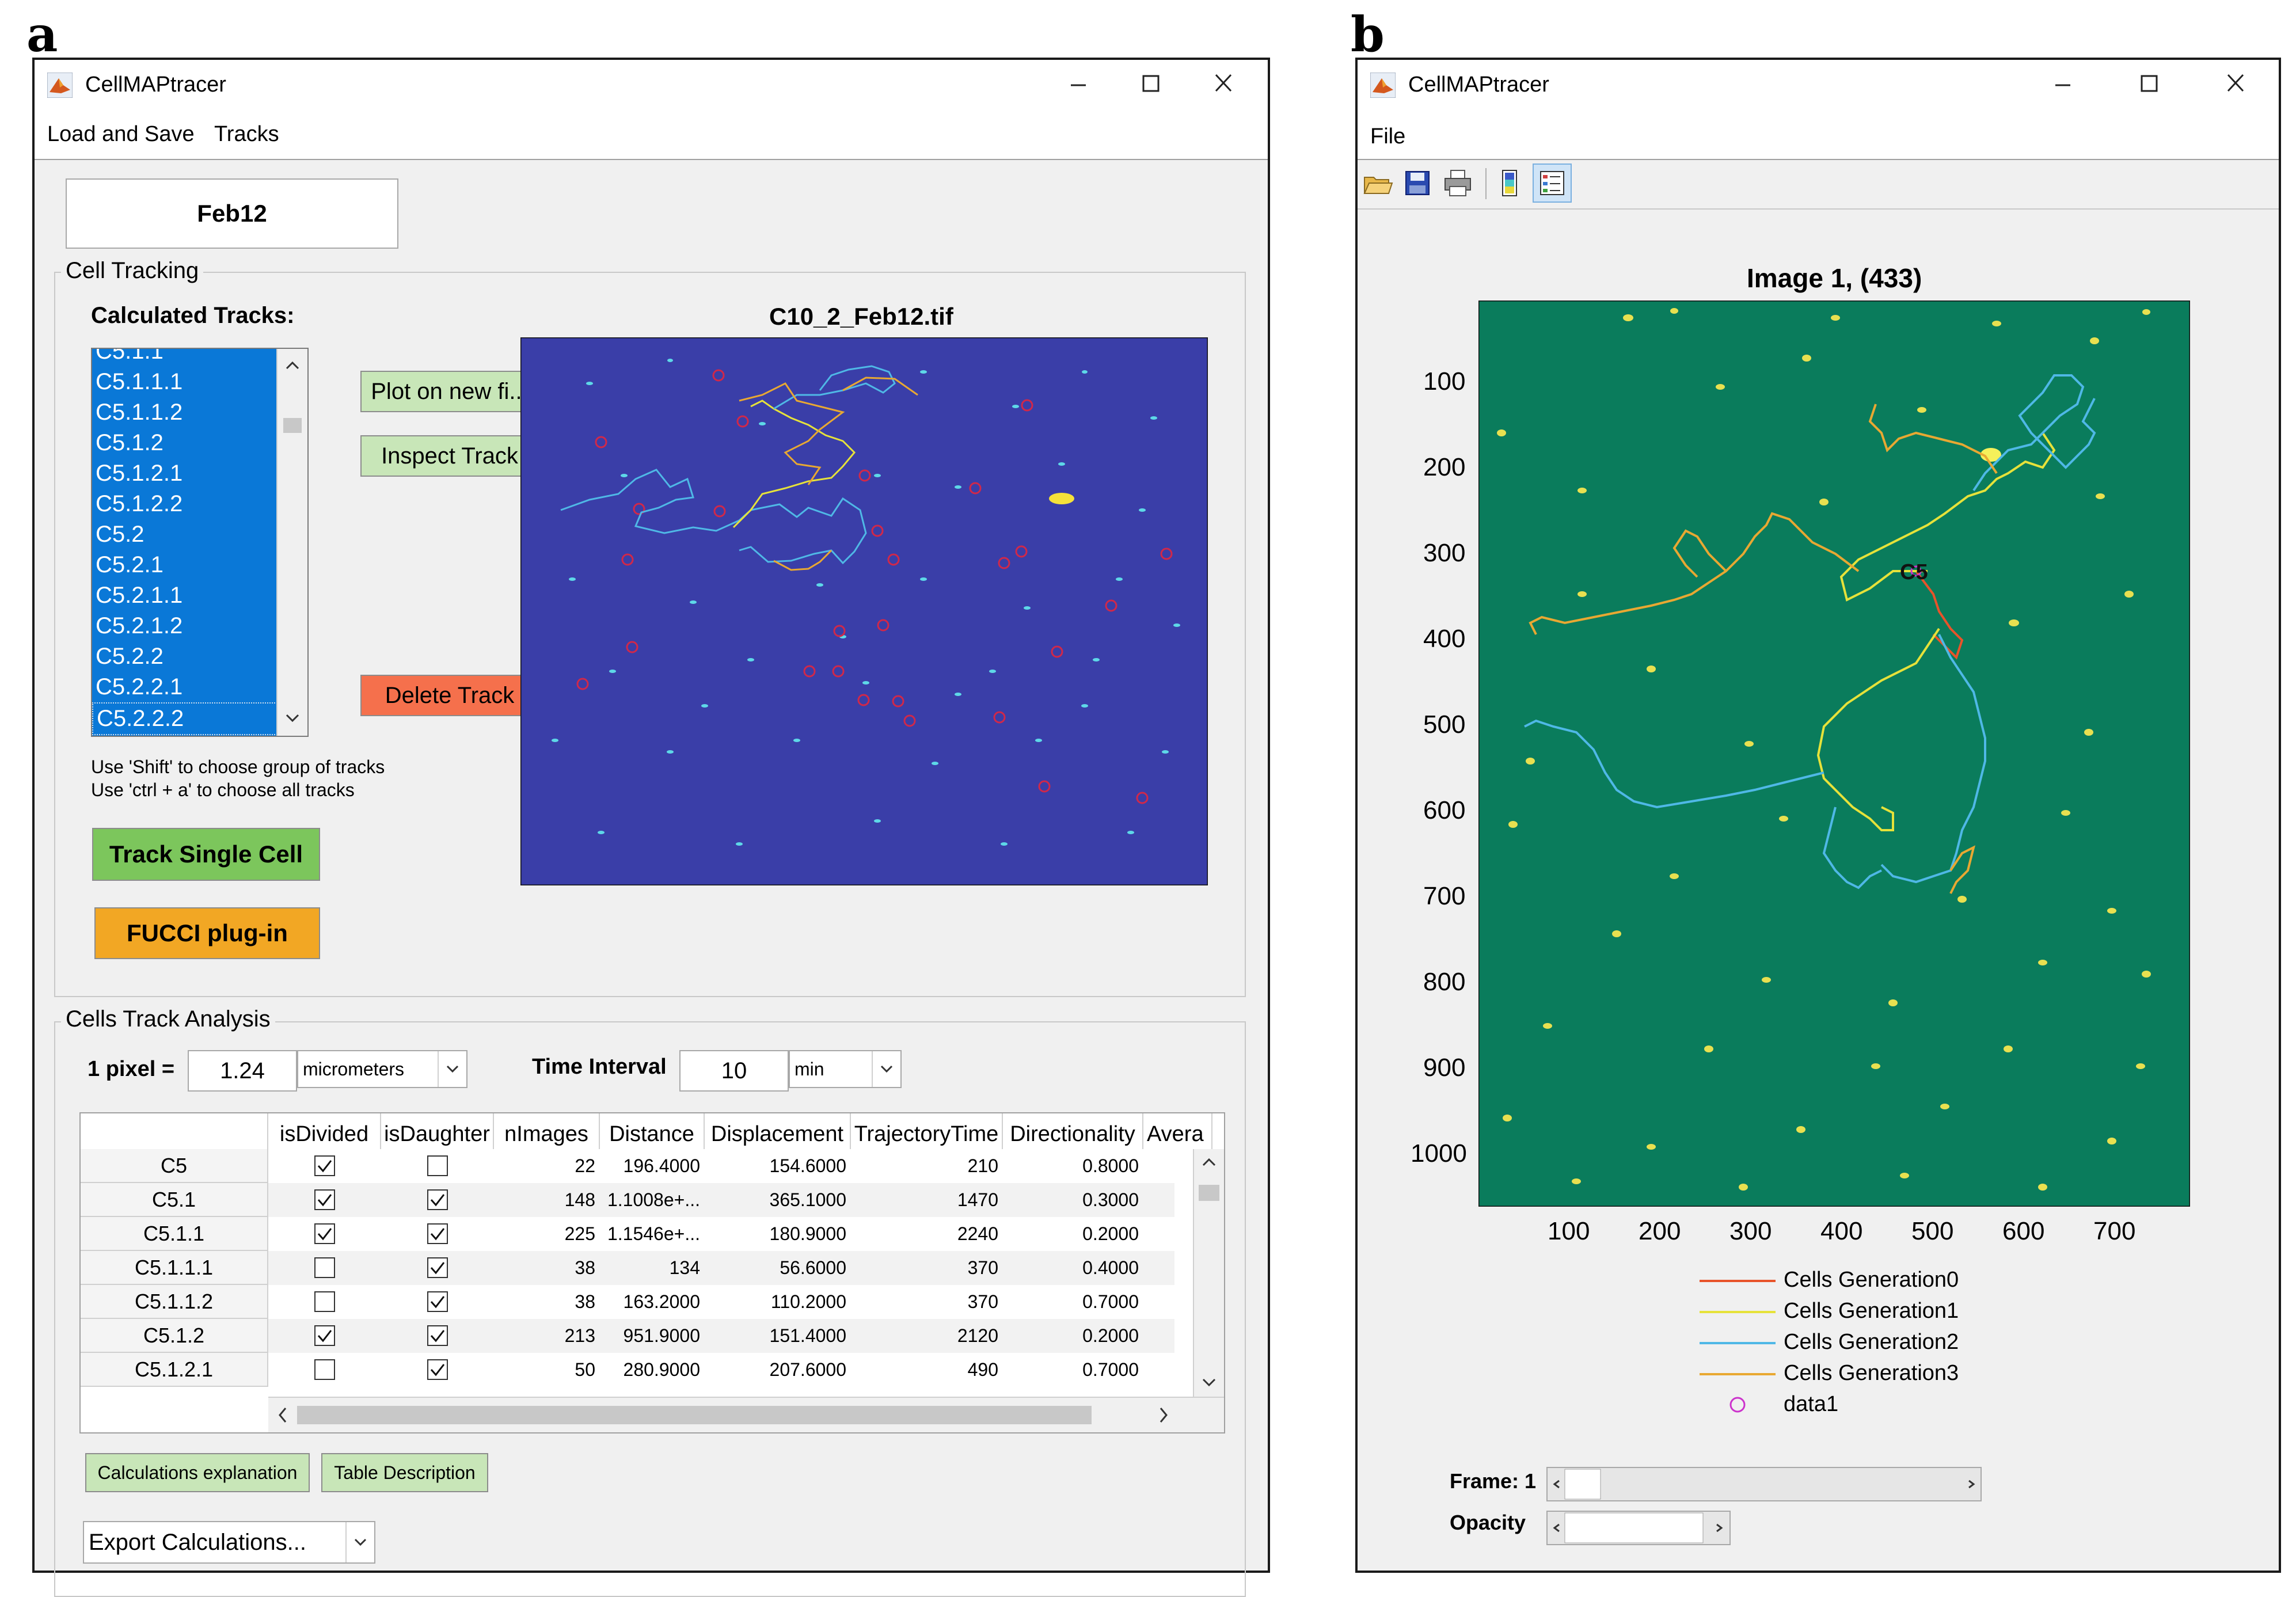 This screenshot has width=2296, height=1597. What do you see at coordinates (927, 1131) in the screenshot?
I see `column-header: TrajectoryTime` at bounding box center [927, 1131].